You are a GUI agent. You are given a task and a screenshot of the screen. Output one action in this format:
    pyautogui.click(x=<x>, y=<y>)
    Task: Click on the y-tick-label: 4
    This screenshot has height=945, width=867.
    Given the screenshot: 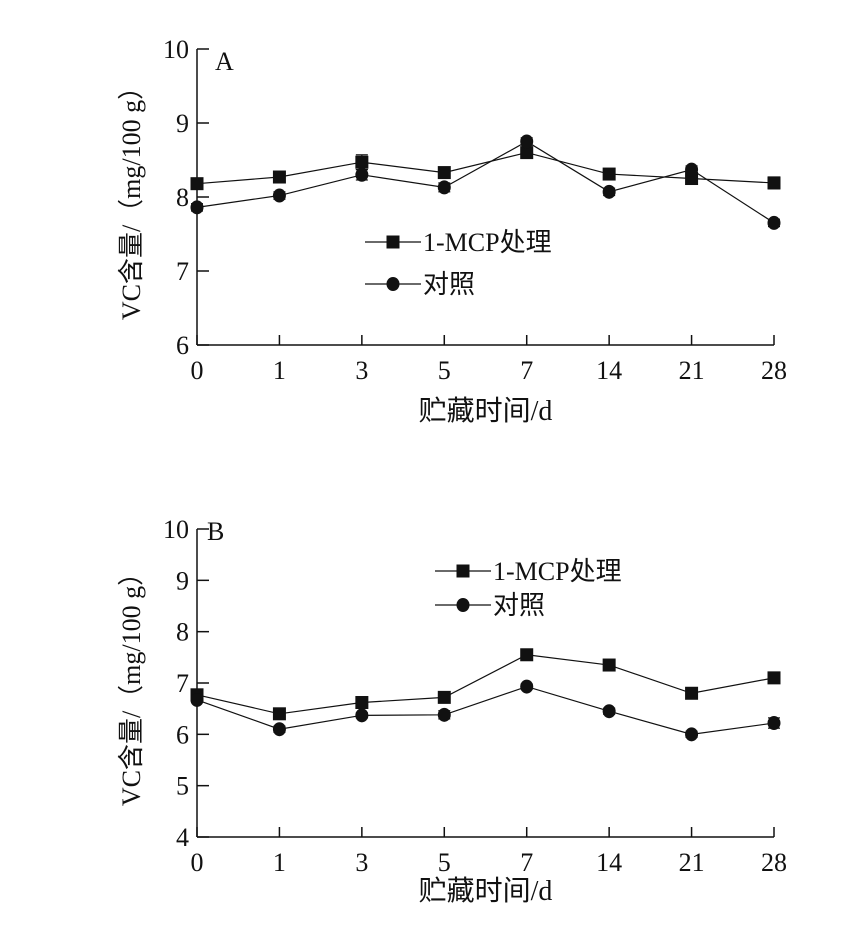 What is the action you would take?
    pyautogui.click(x=182, y=837)
    